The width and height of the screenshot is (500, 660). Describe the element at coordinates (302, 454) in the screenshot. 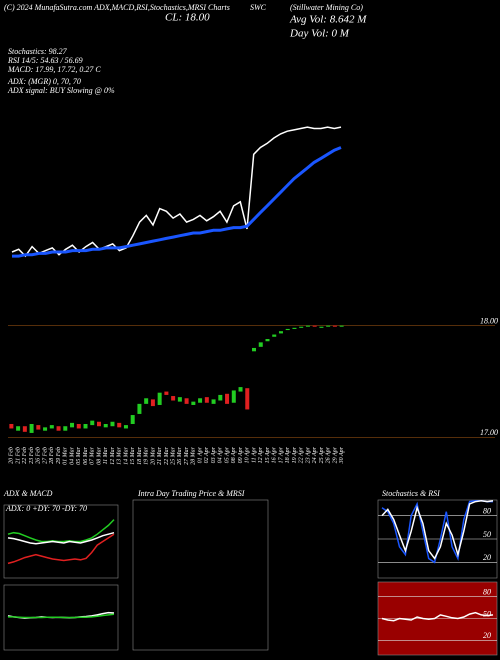

I see `x-tick-label: 22 Apr` at that location.